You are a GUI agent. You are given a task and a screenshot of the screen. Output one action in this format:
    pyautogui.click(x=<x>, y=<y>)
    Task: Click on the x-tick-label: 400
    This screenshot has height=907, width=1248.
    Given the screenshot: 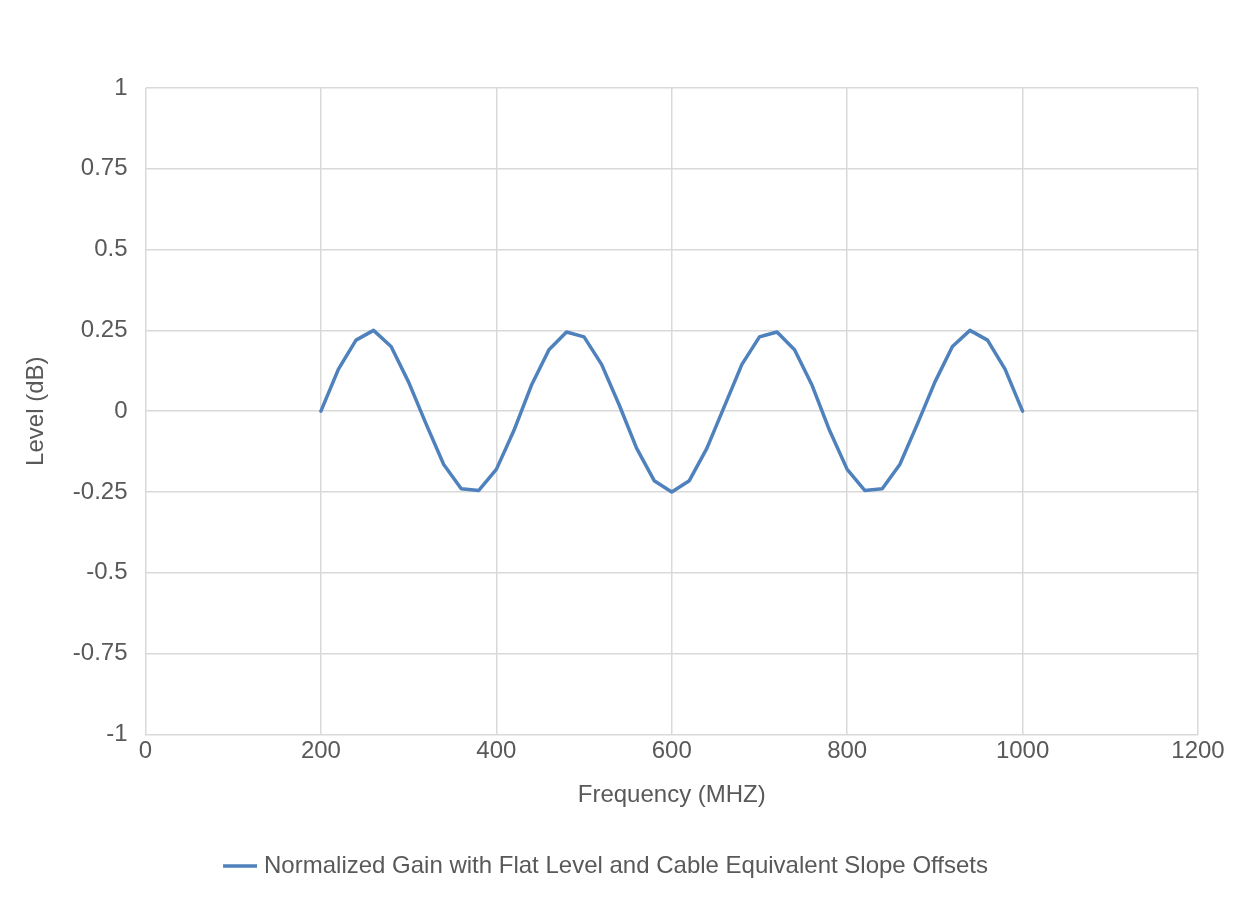 What is the action you would take?
    pyautogui.click(x=496, y=750)
    